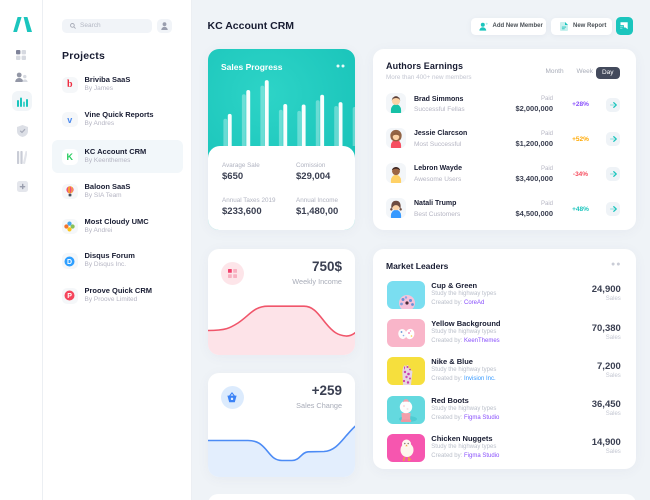  I want to click on svg-text: D, so click(69, 262).